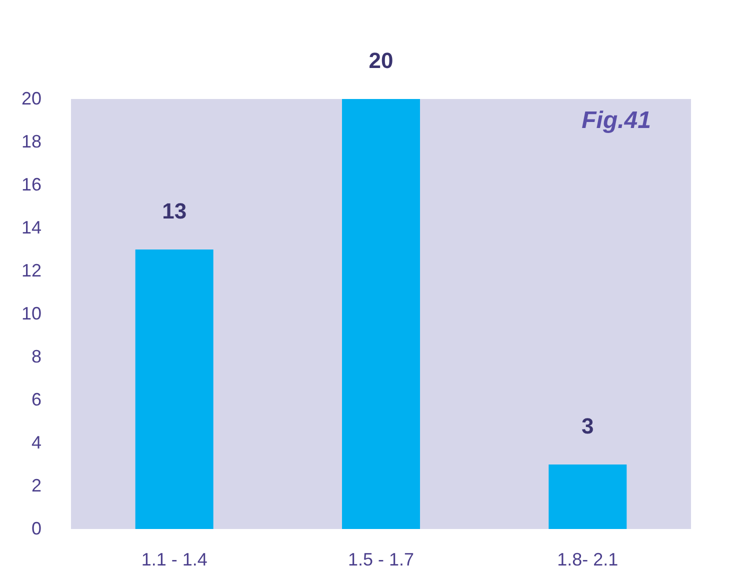 This screenshot has height=571, width=732. Describe the element at coordinates (174, 560) in the screenshot. I see `x-tick-label: 1.1 - 1.4` at that location.